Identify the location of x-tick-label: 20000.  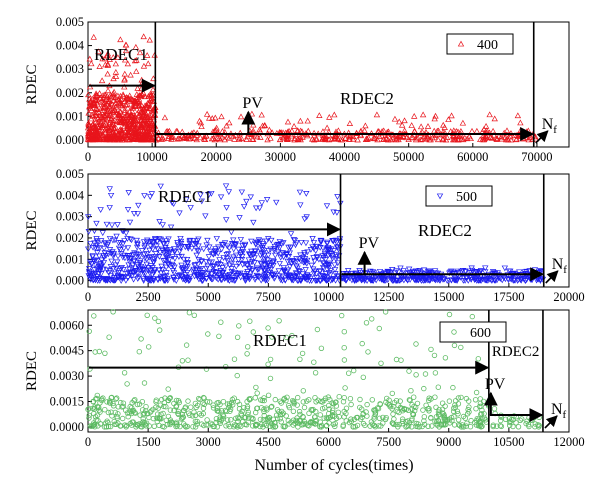
(568, 297).